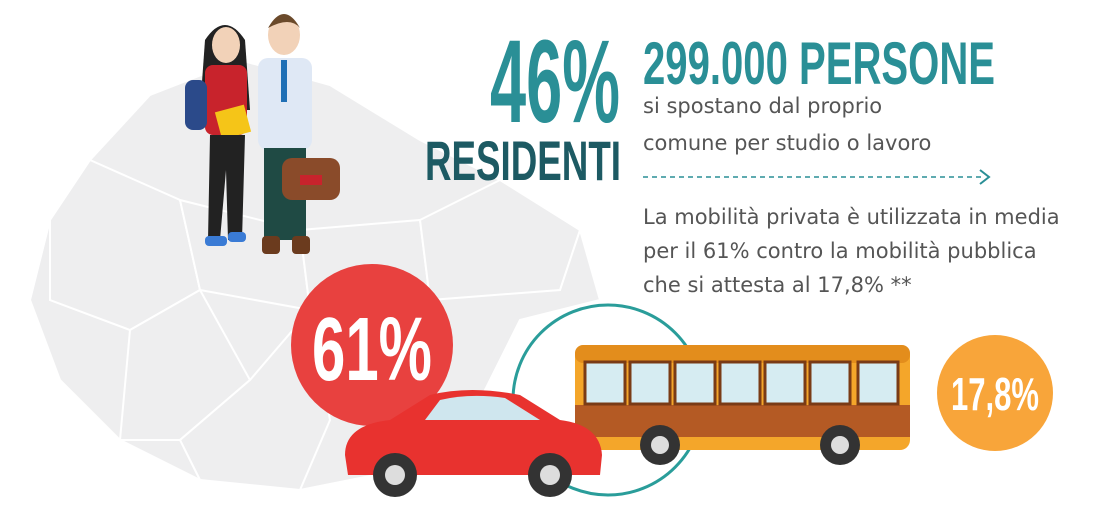  I want to click on car-illustration, so click(473, 443).